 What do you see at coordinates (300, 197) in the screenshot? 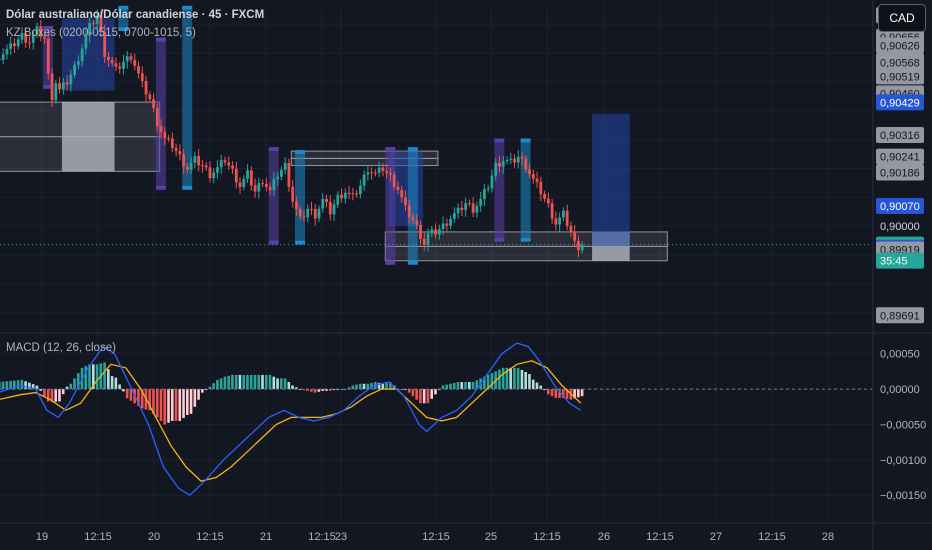
I see `kz-session-bar` at bounding box center [300, 197].